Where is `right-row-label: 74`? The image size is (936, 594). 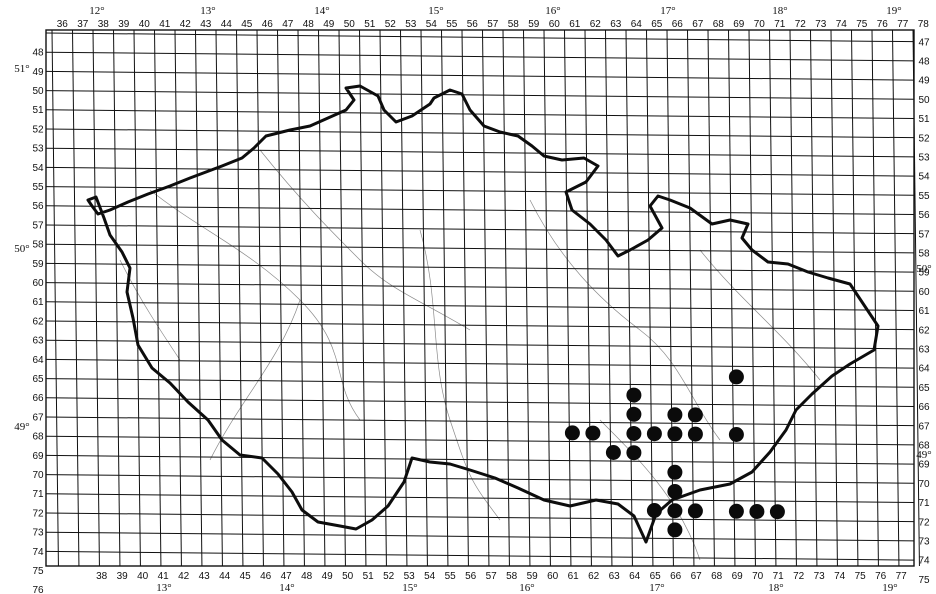 right-row-label: 74 is located at coordinates (924, 561).